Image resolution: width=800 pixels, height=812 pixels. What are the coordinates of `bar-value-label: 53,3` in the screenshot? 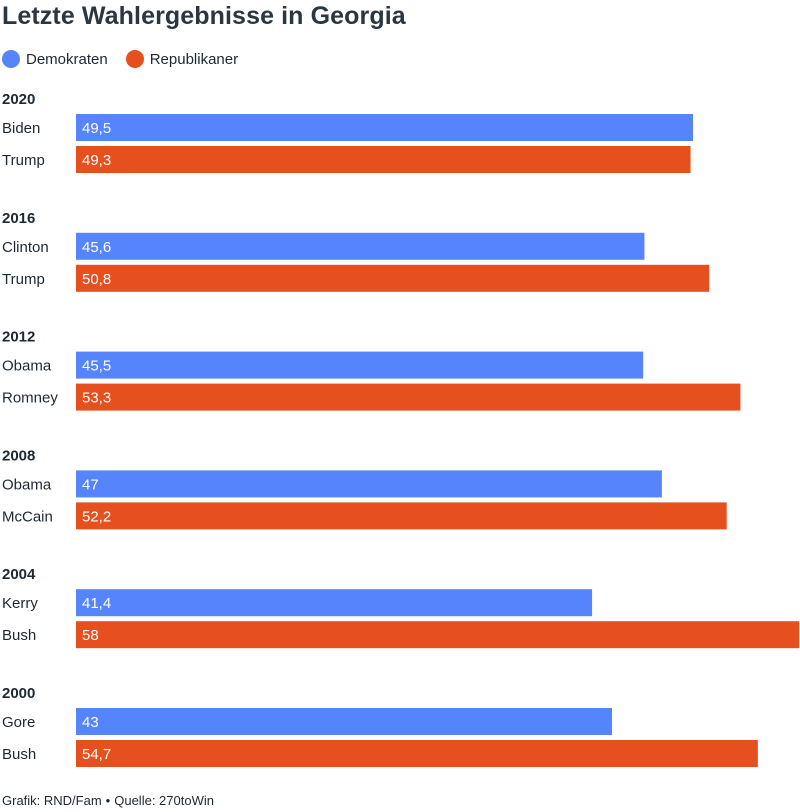 It's located at (96, 398).